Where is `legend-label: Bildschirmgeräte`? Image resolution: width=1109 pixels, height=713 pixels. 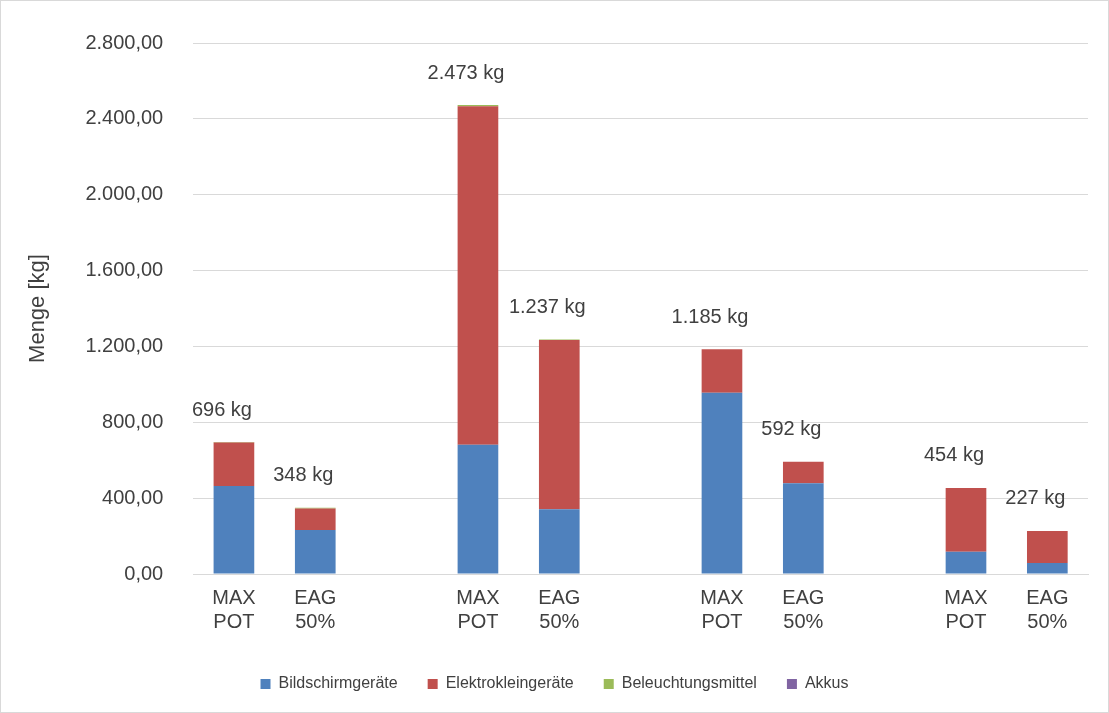 legend-label: Bildschirmgeräte is located at coordinates (338, 683).